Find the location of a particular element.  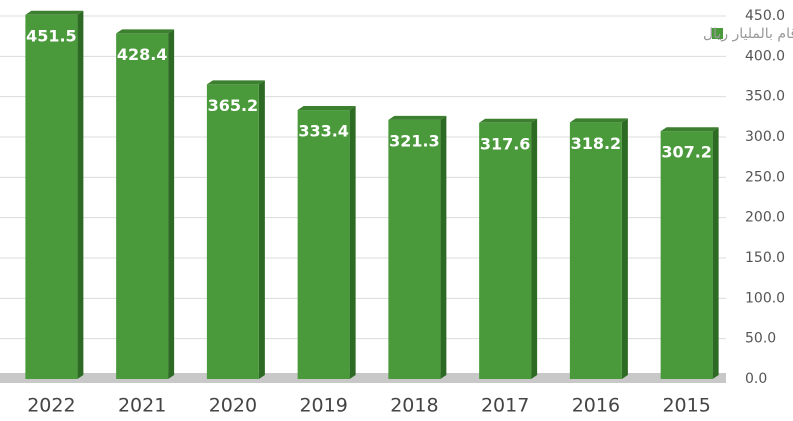

floor is located at coordinates (363, 378).